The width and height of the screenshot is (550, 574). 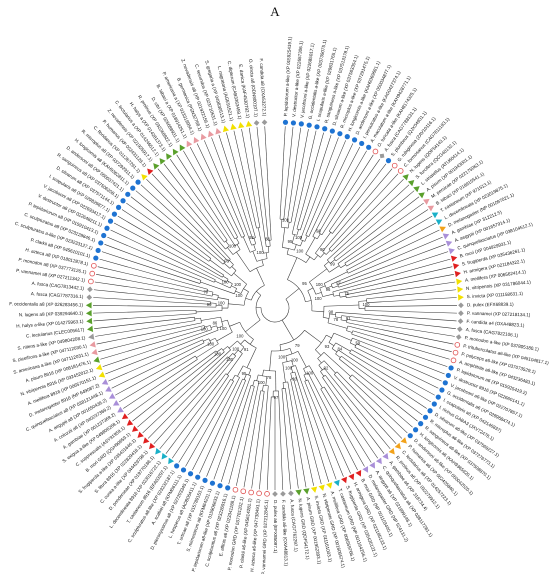 I want to click on bootstrap-value: 79, so click(x=297, y=345).